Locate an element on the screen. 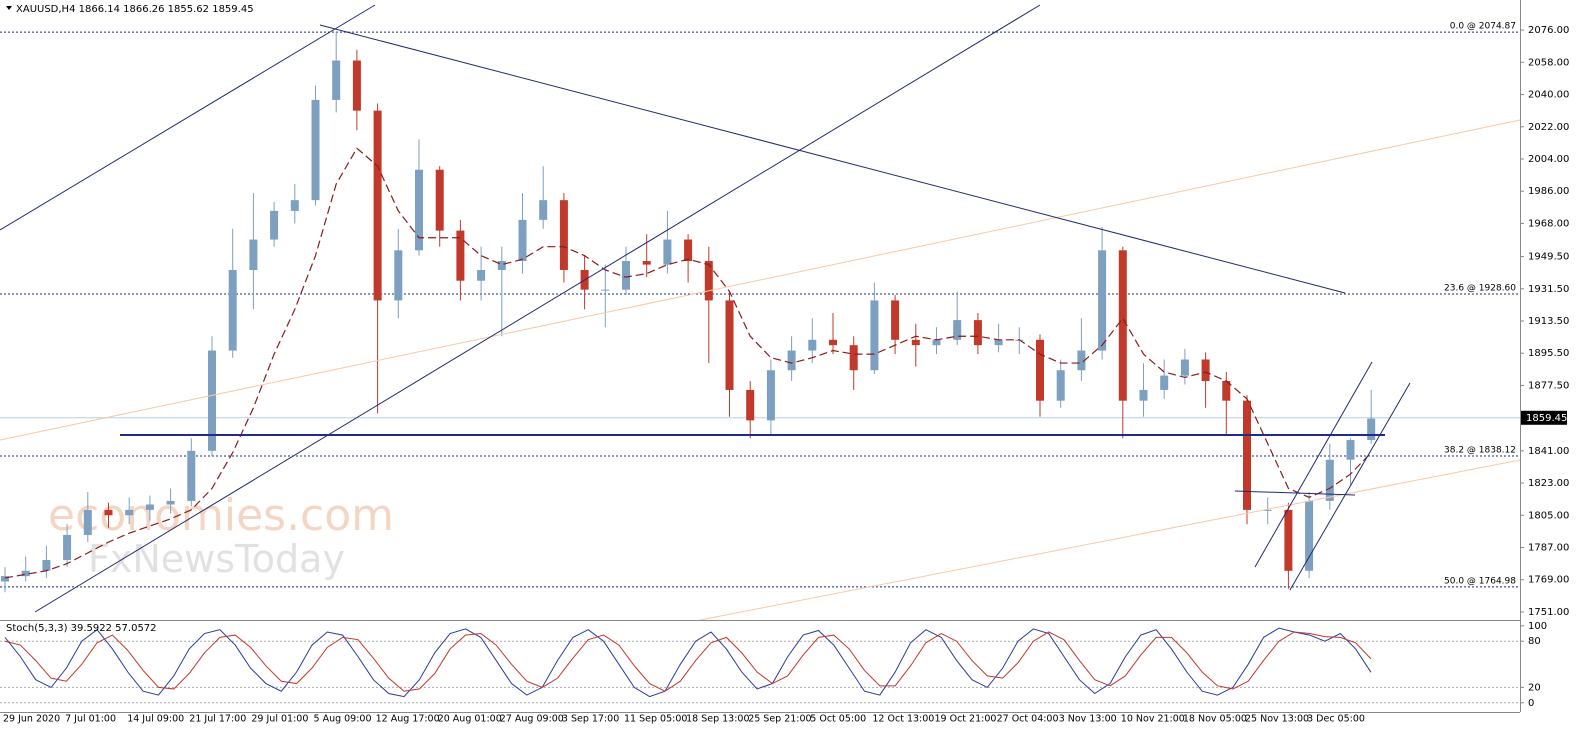 The width and height of the screenshot is (1596, 743). y-tick-label: 2022.00 is located at coordinates (1548, 127).